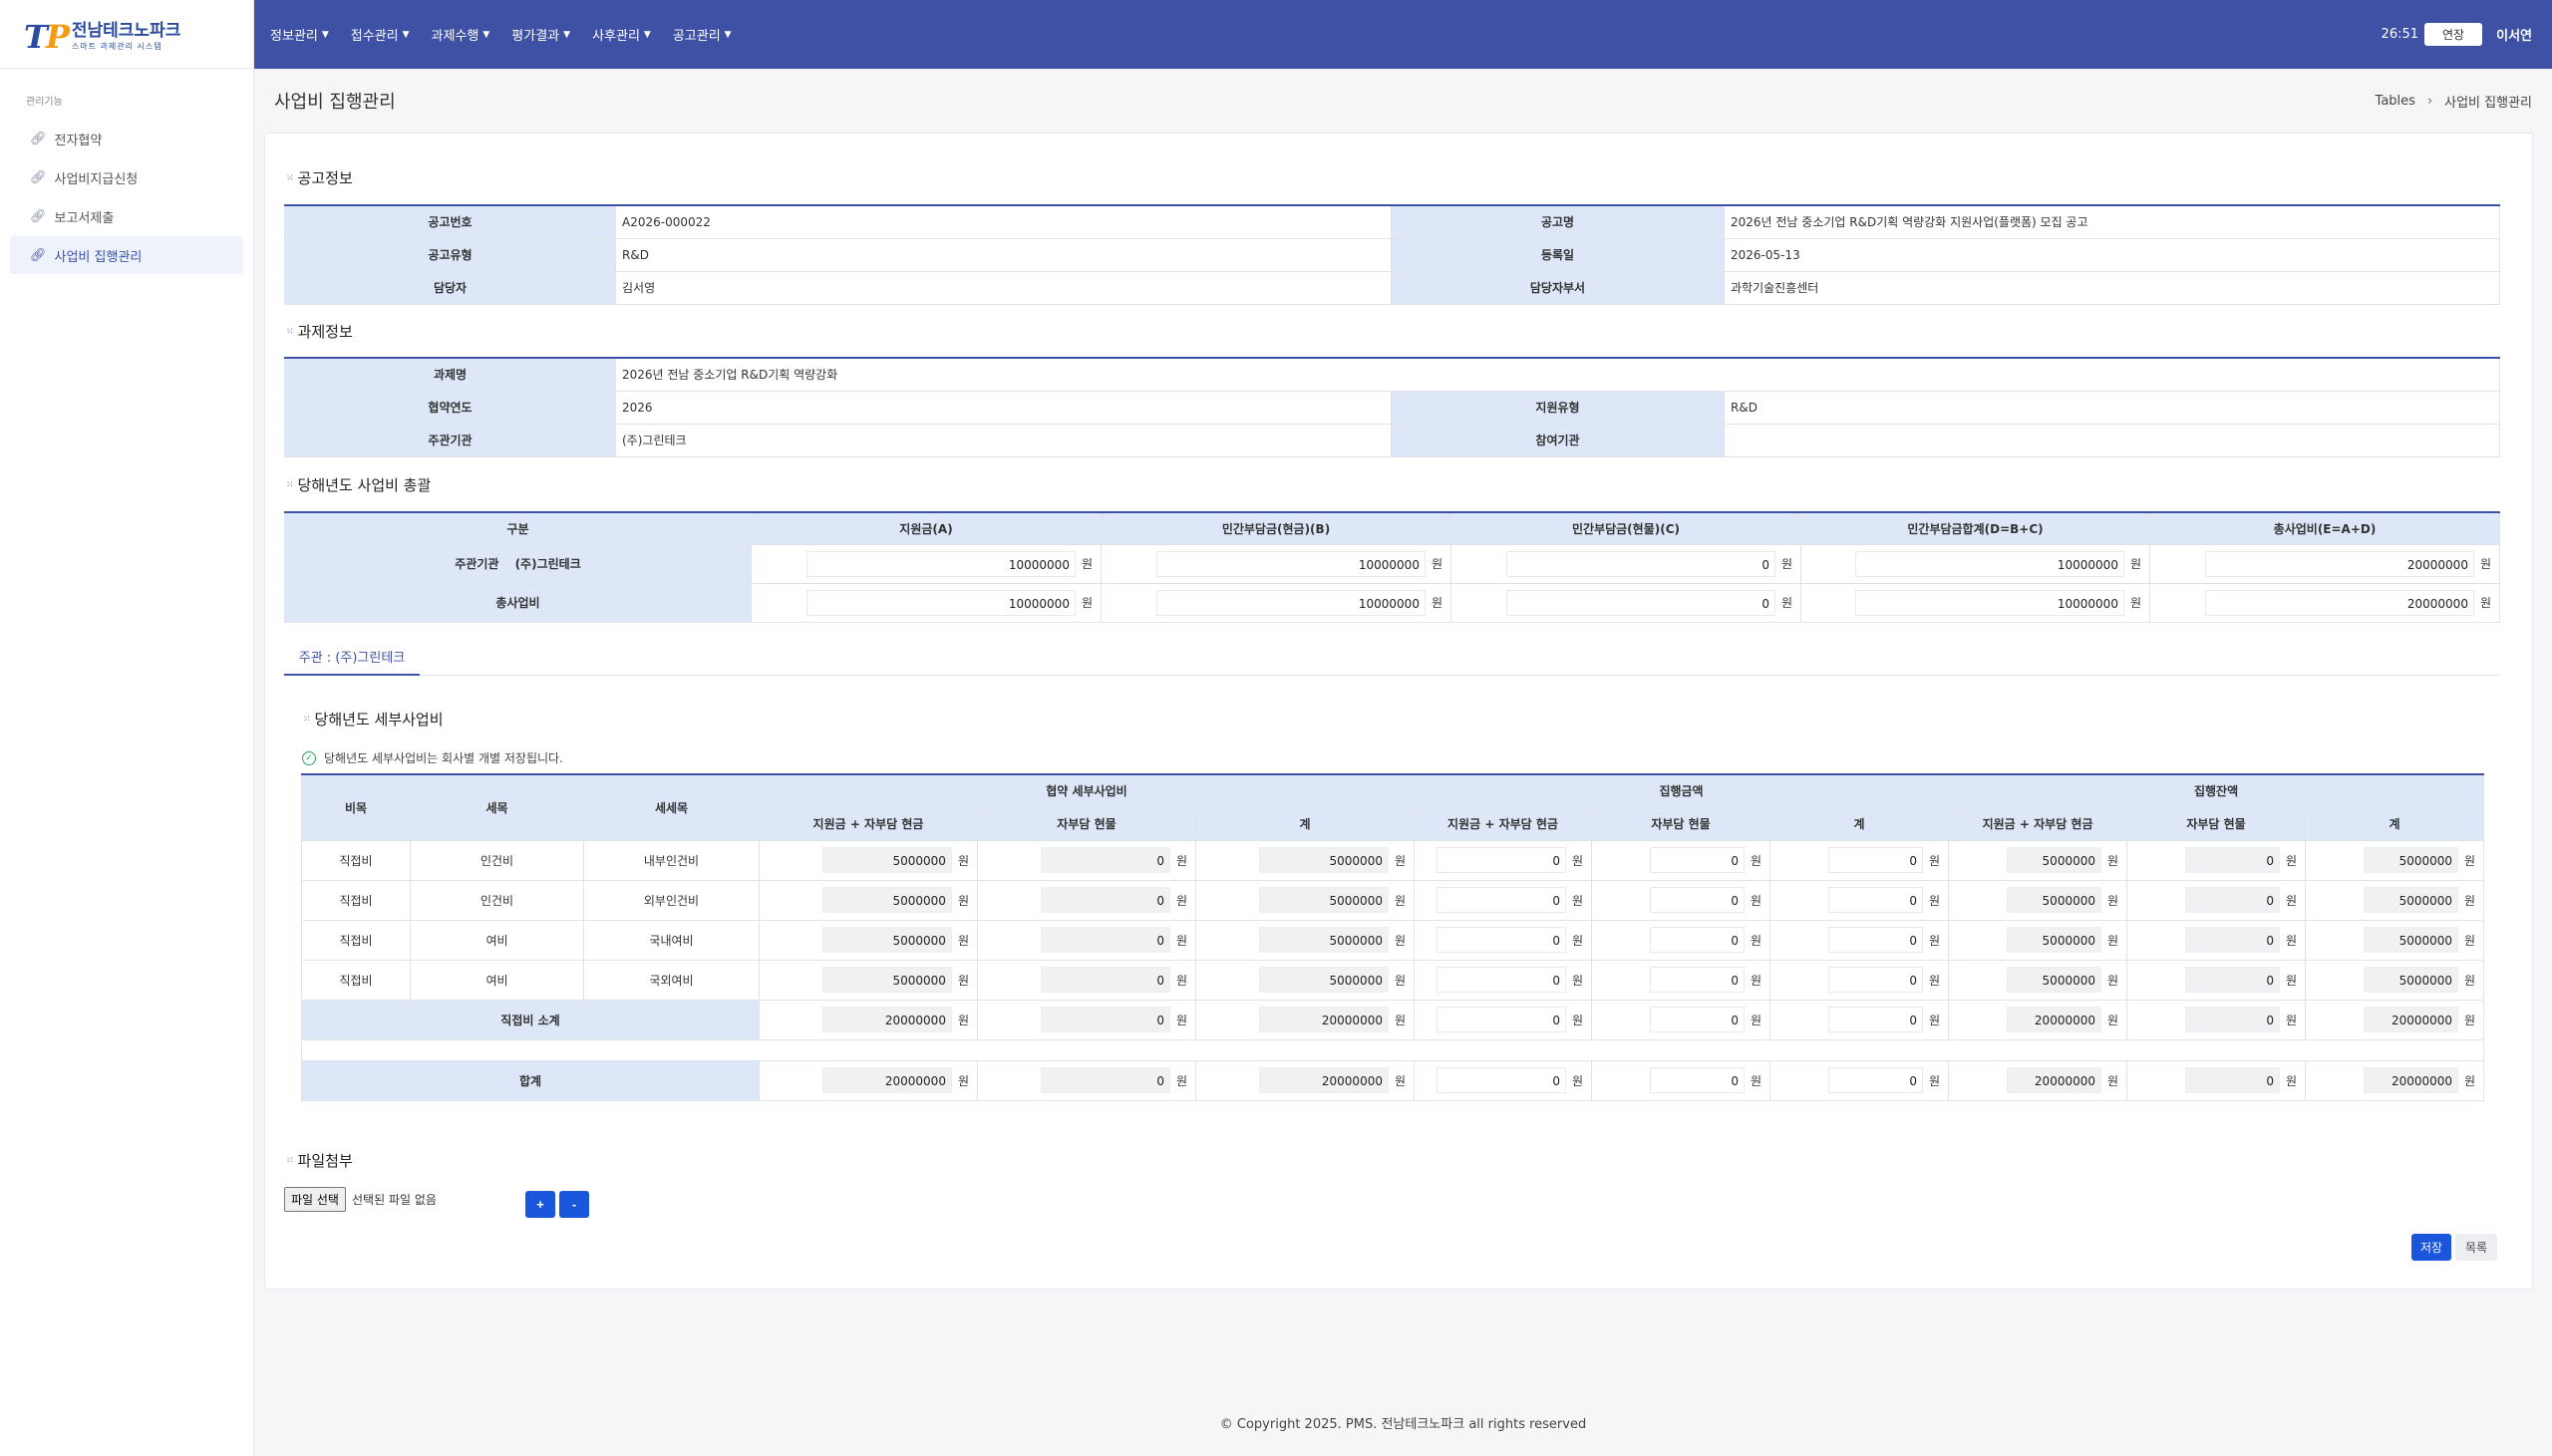  Describe the element at coordinates (1305, 823) in the screenshot. I see `col-header: 계` at that location.